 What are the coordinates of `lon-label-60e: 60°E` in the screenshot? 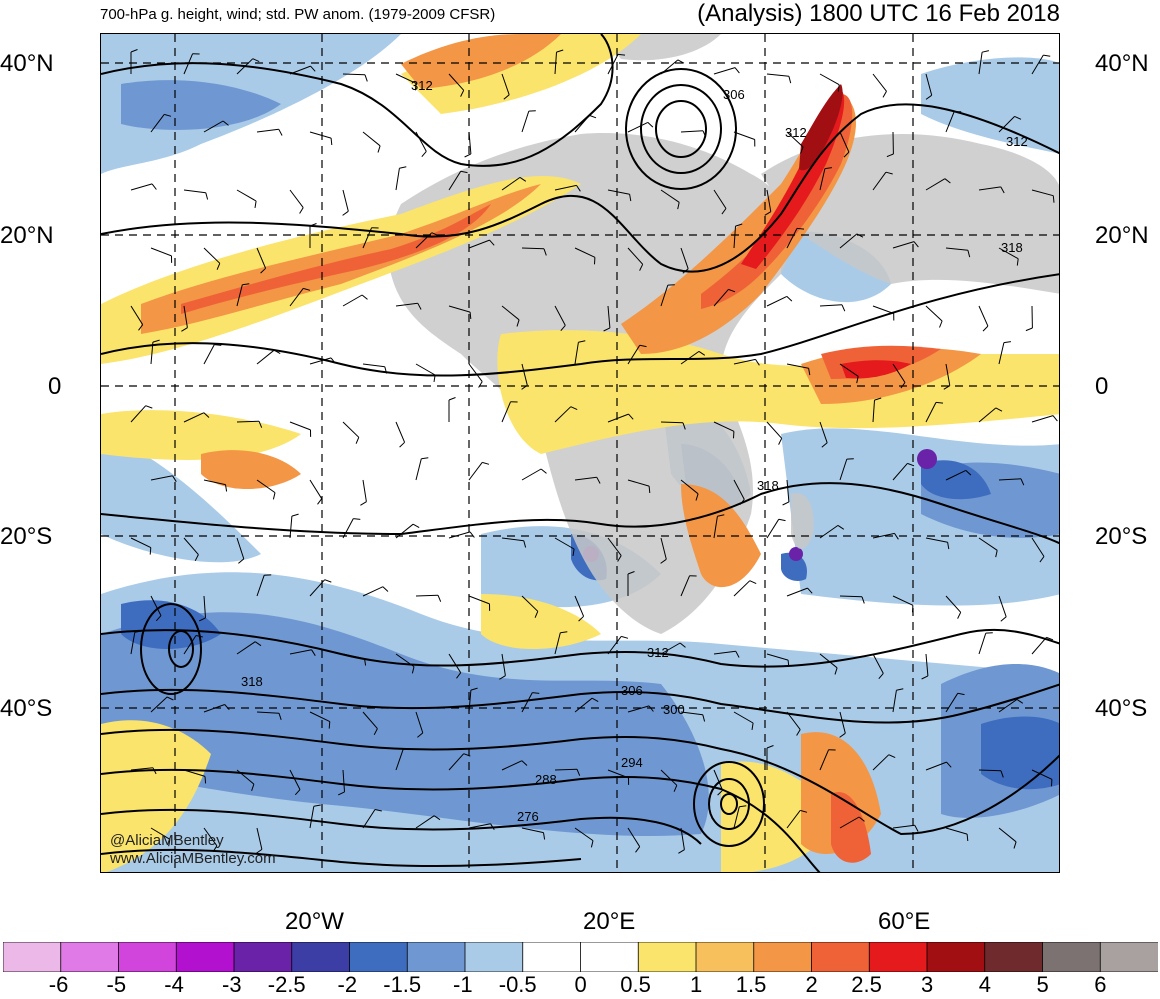 It's located at (904, 921).